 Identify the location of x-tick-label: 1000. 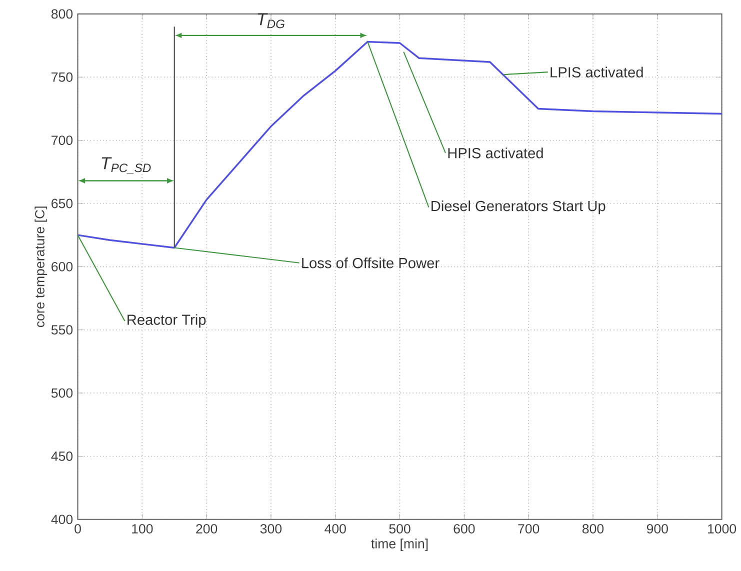
(722, 529).